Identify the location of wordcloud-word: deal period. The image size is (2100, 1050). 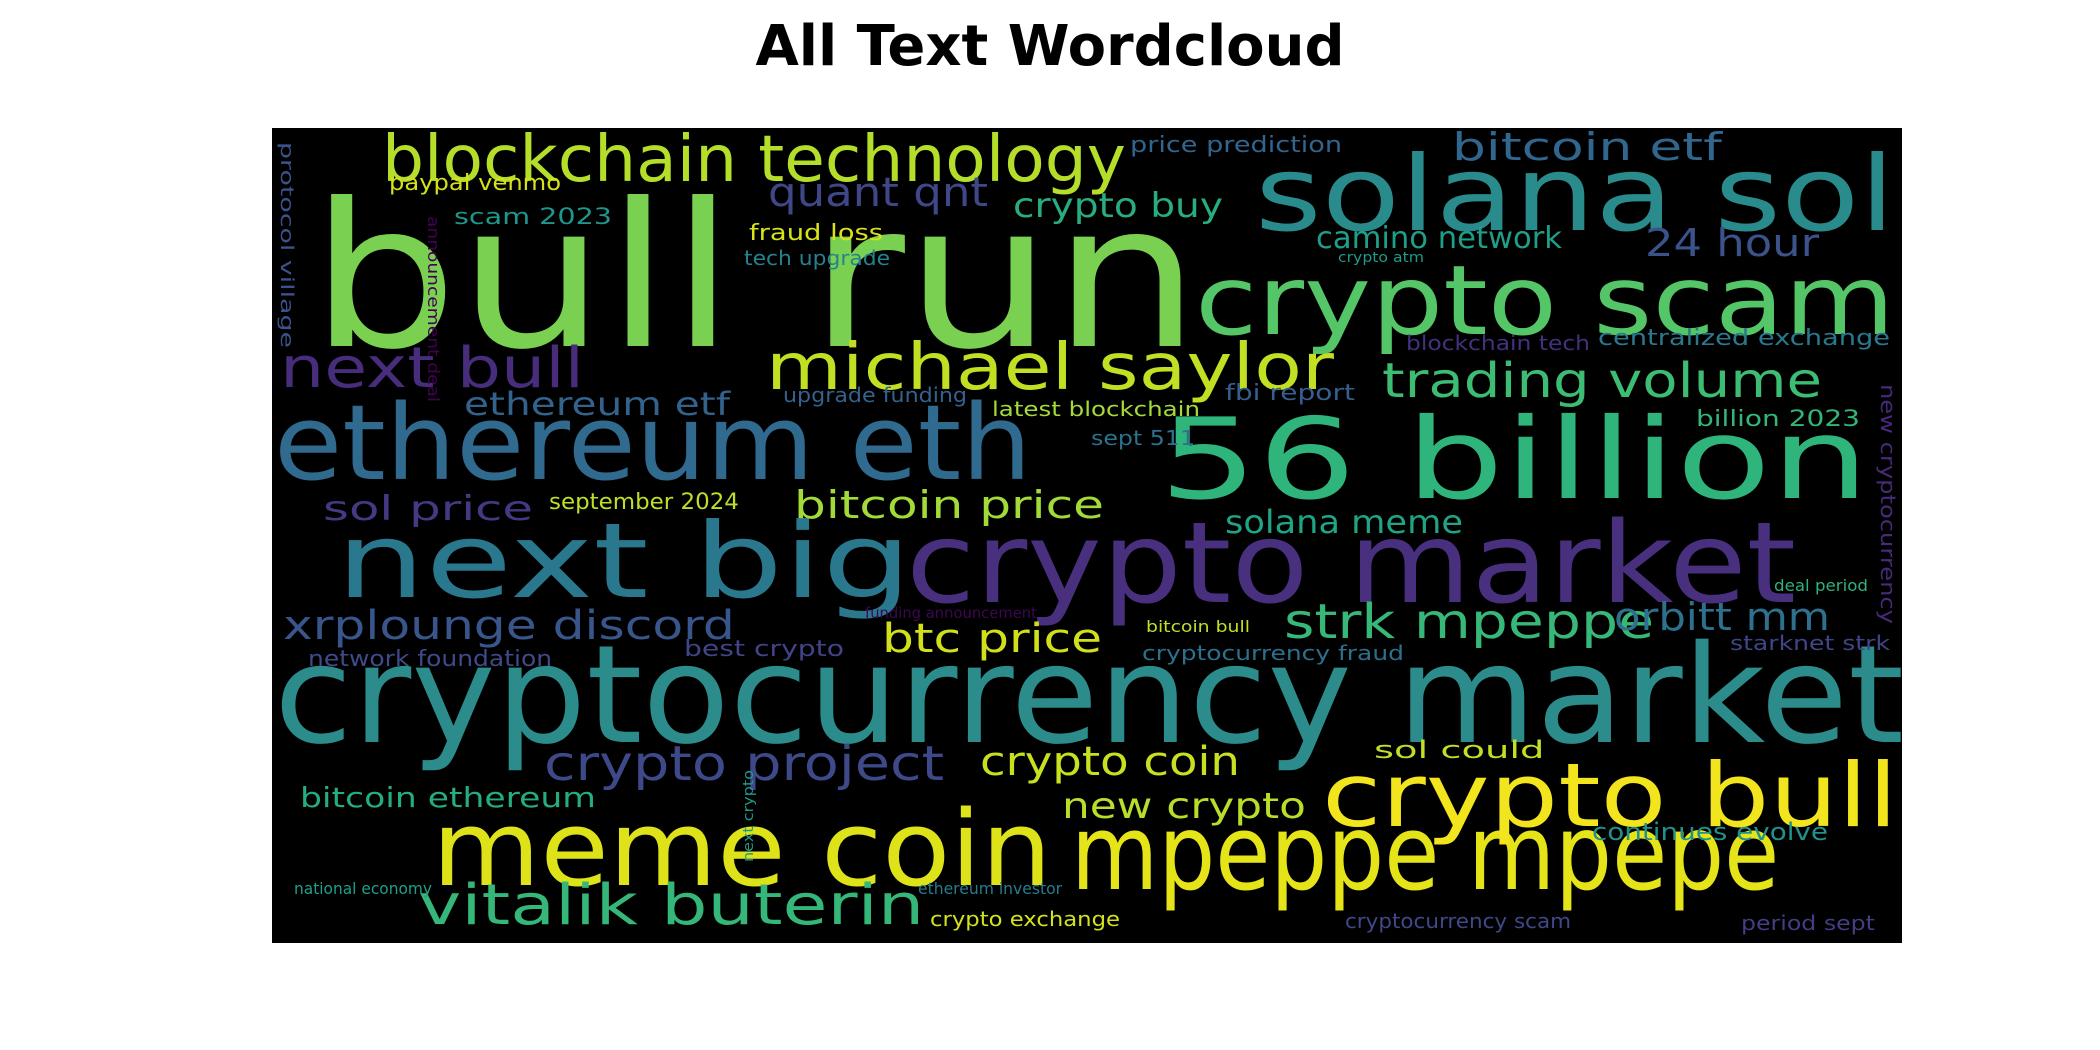
(1821, 585).